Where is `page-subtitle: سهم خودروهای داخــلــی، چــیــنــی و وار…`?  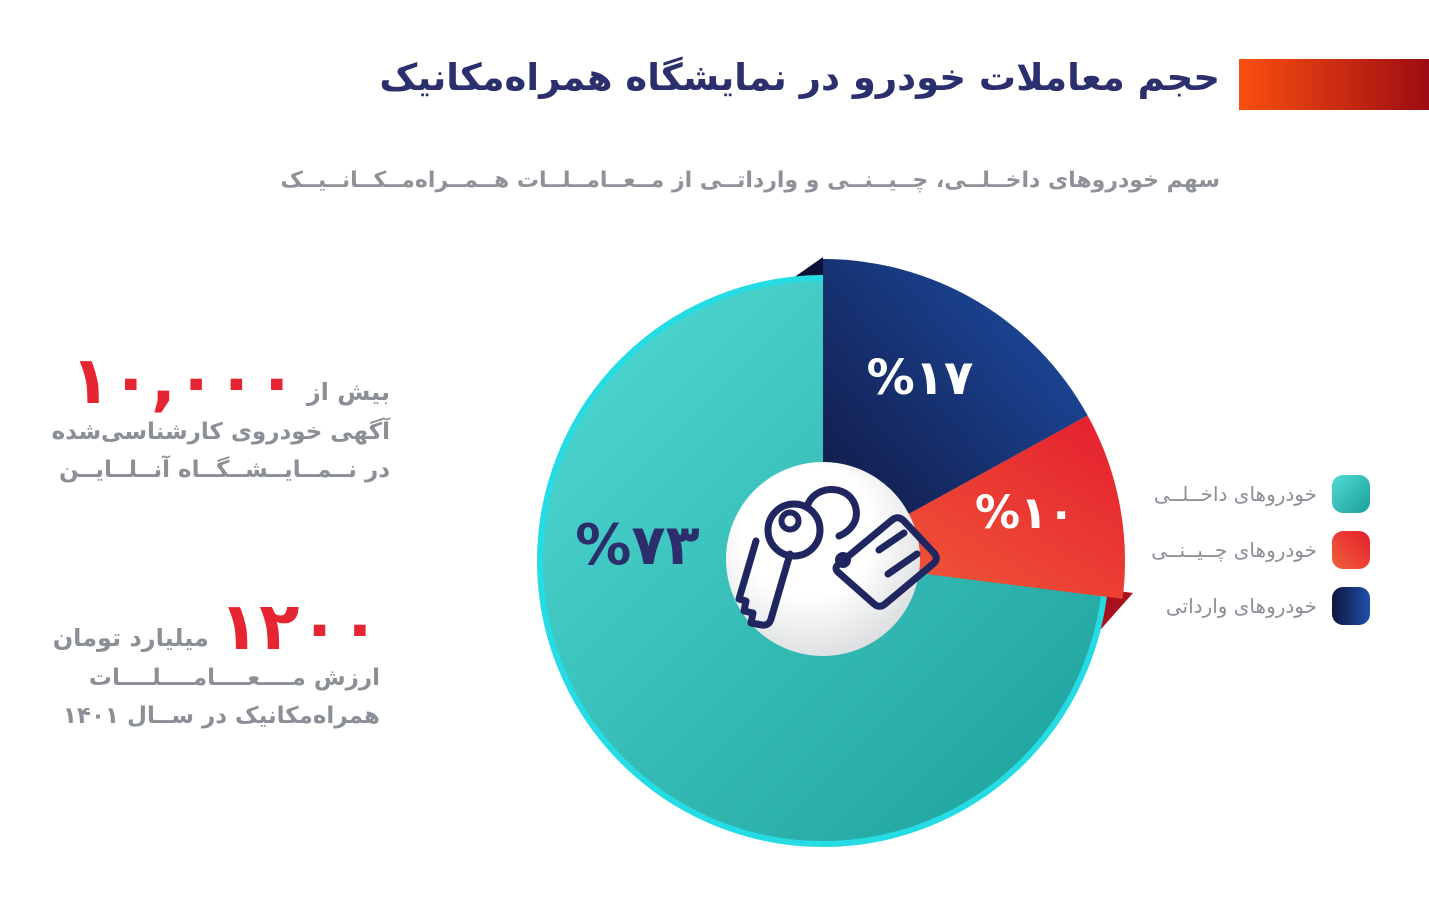 page-subtitle: سهم خودروهای داخــلــی، چــیــنــی و وار… is located at coordinates (750, 180).